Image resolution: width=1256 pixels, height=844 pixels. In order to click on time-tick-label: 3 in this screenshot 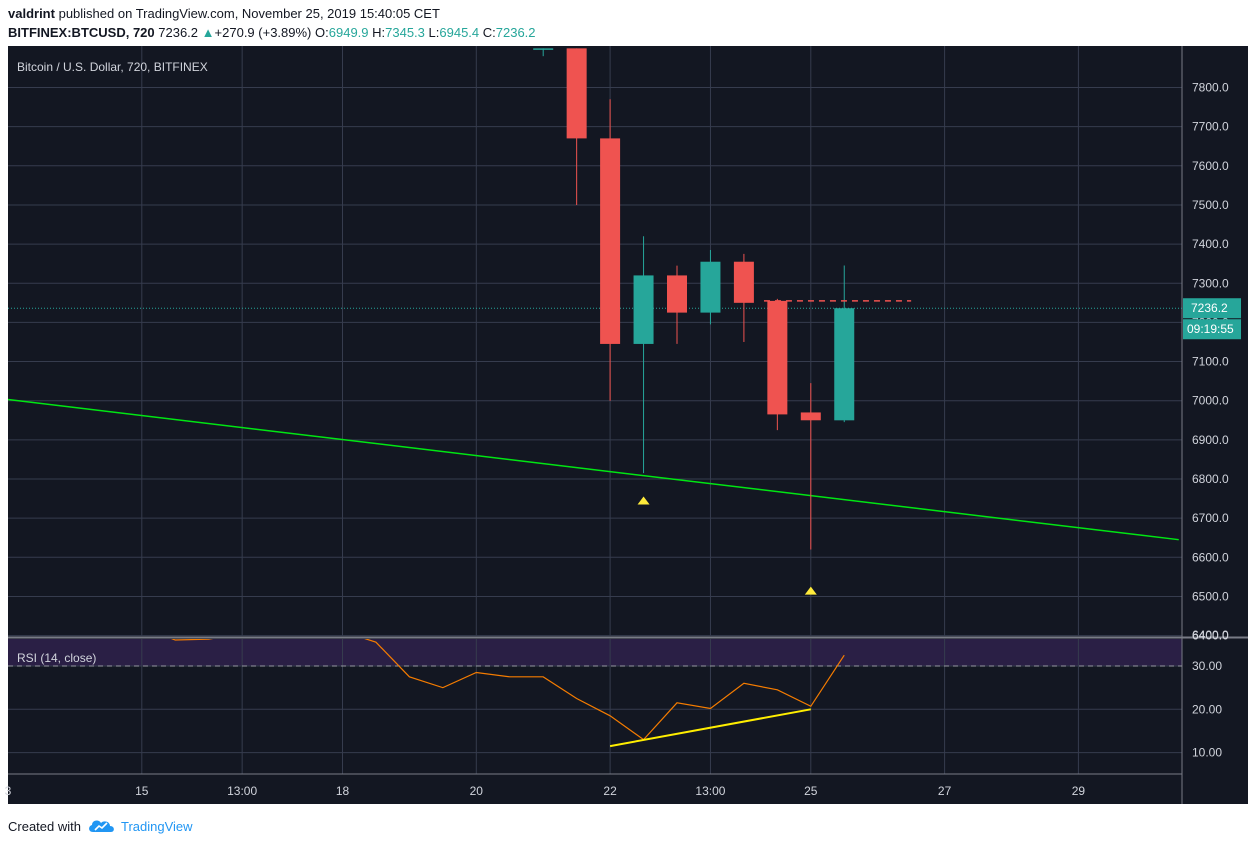, I will do `click(8, 791)`.